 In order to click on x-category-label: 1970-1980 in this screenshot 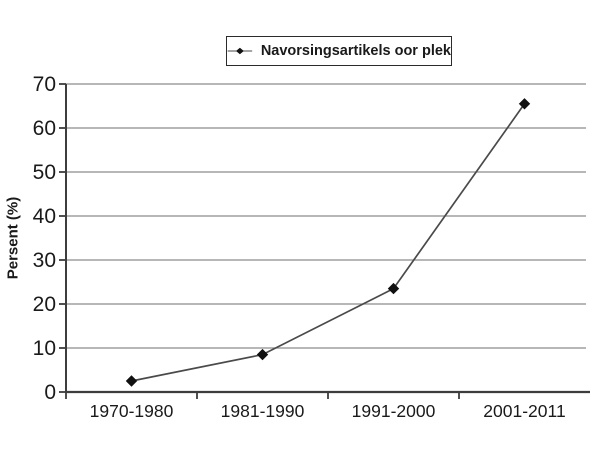, I will do `click(132, 411)`.